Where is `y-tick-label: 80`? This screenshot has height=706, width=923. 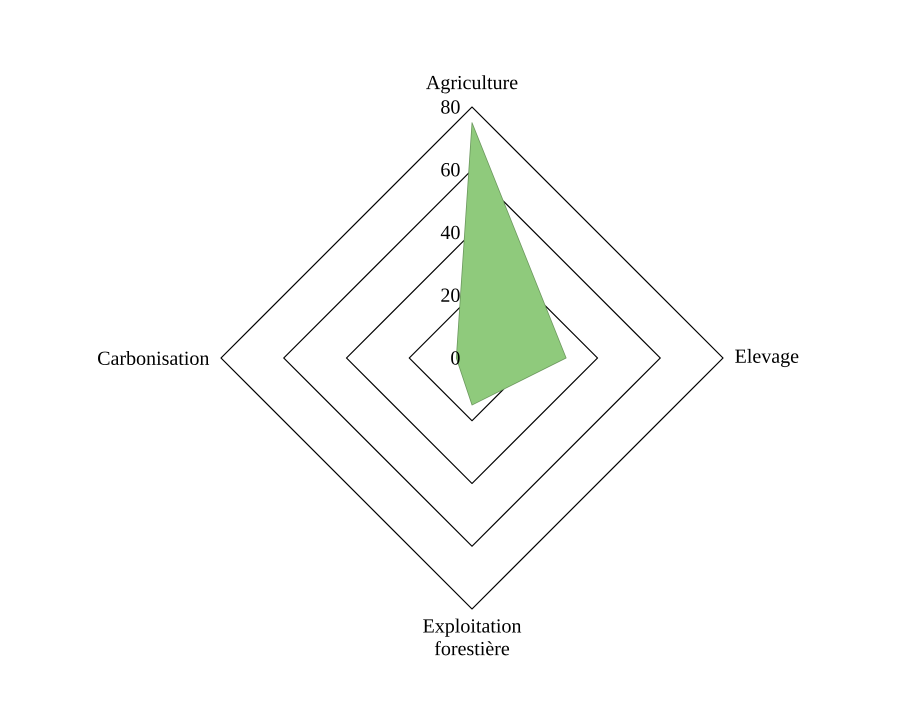
y-tick-label: 80 is located at coordinates (450, 107).